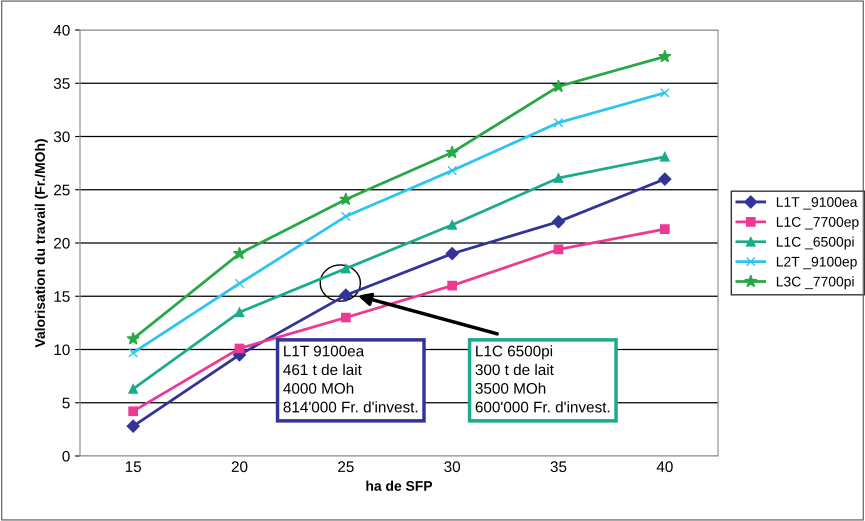 Image resolution: width=865 pixels, height=521 pixels. What do you see at coordinates (815, 243) in the screenshot?
I see `legend-label: L1C _6500pi` at bounding box center [815, 243].